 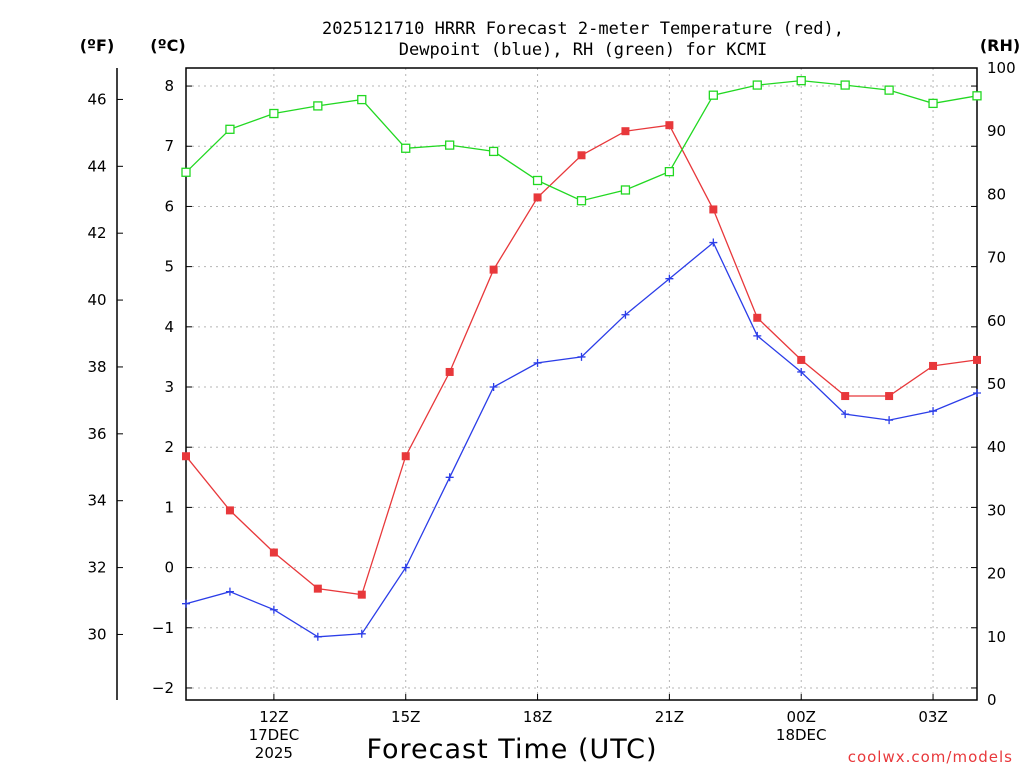 I want to click on rh-tick-label: 10, so click(x=996, y=637).